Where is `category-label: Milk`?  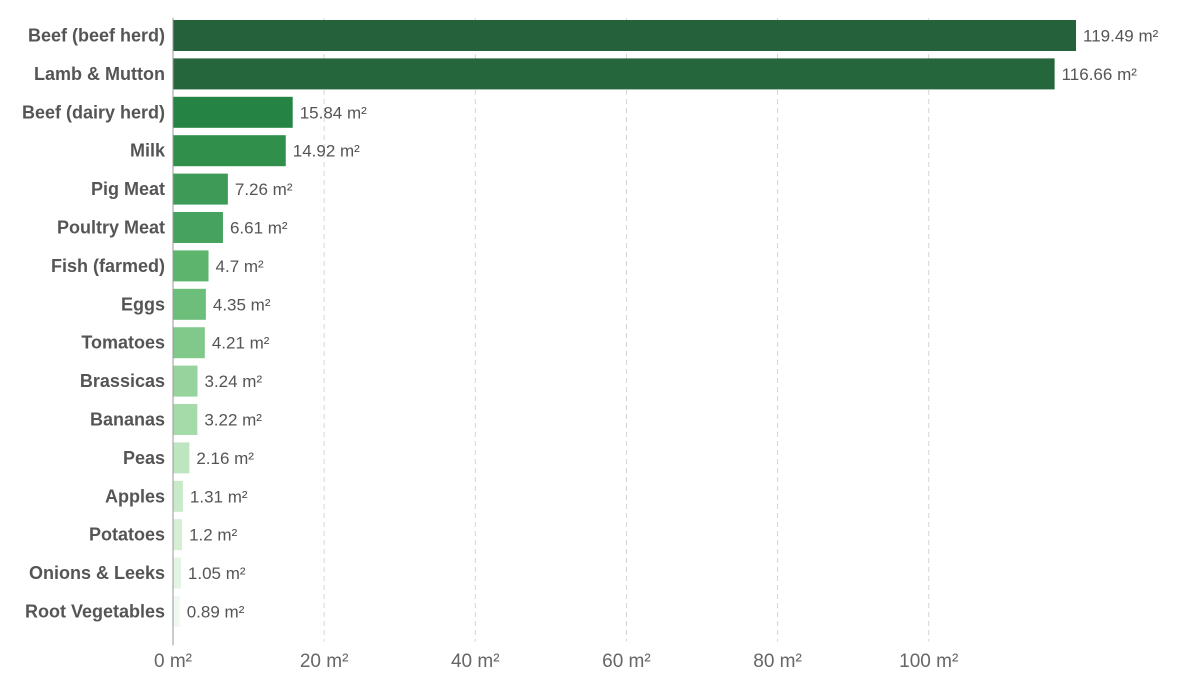 category-label: Milk is located at coordinates (148, 151).